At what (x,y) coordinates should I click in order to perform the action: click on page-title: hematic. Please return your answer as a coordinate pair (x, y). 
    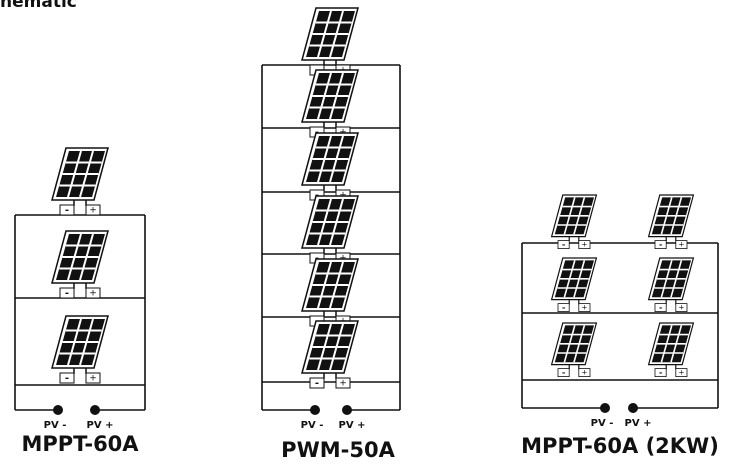
    Looking at the image, I should click on (38, 6).